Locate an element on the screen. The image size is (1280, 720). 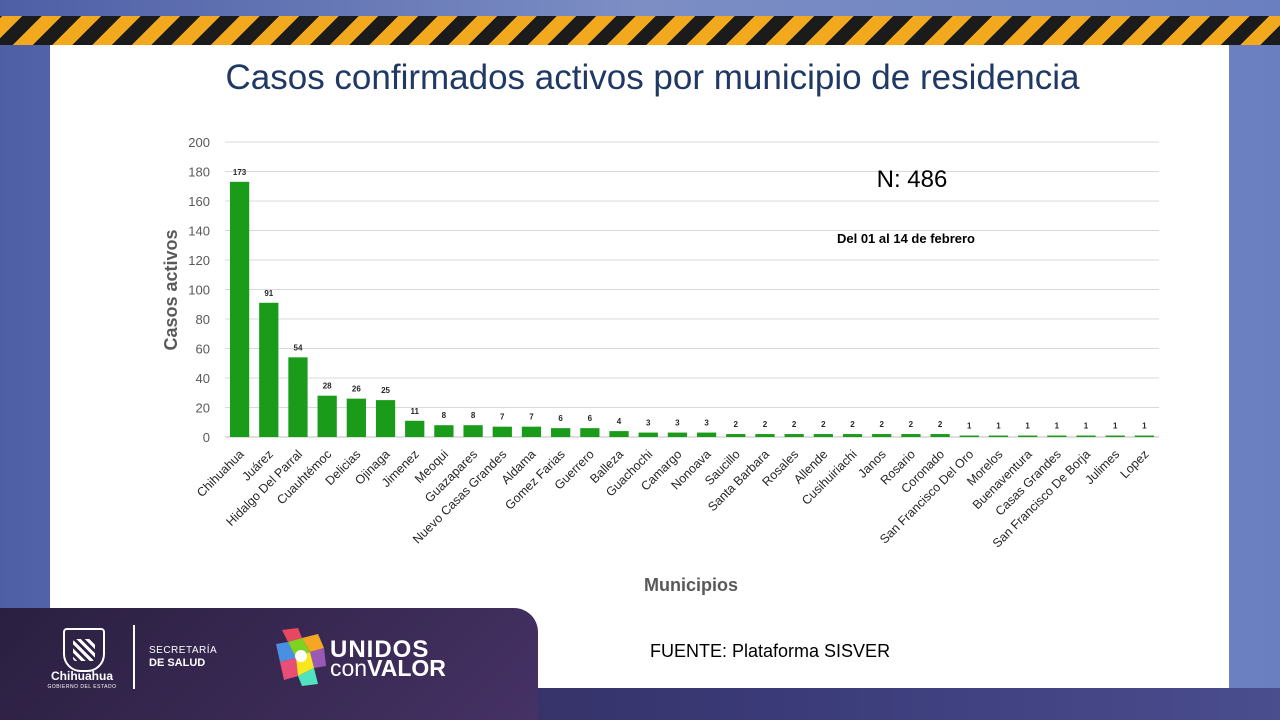
source-note: FUENTE: Plataforma SISVER is located at coordinates (770, 651).